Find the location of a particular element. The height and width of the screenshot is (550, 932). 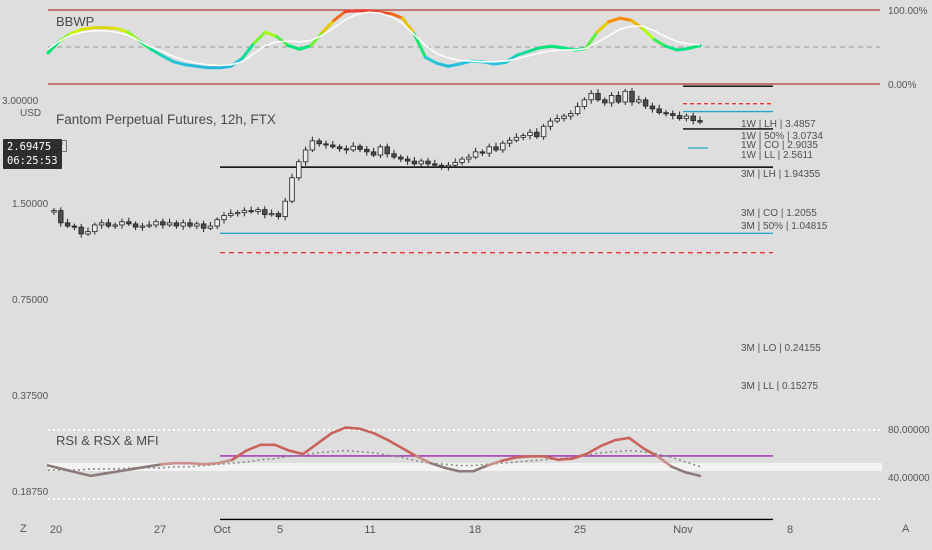

time-axis-tick: Nov is located at coordinates (683, 530).